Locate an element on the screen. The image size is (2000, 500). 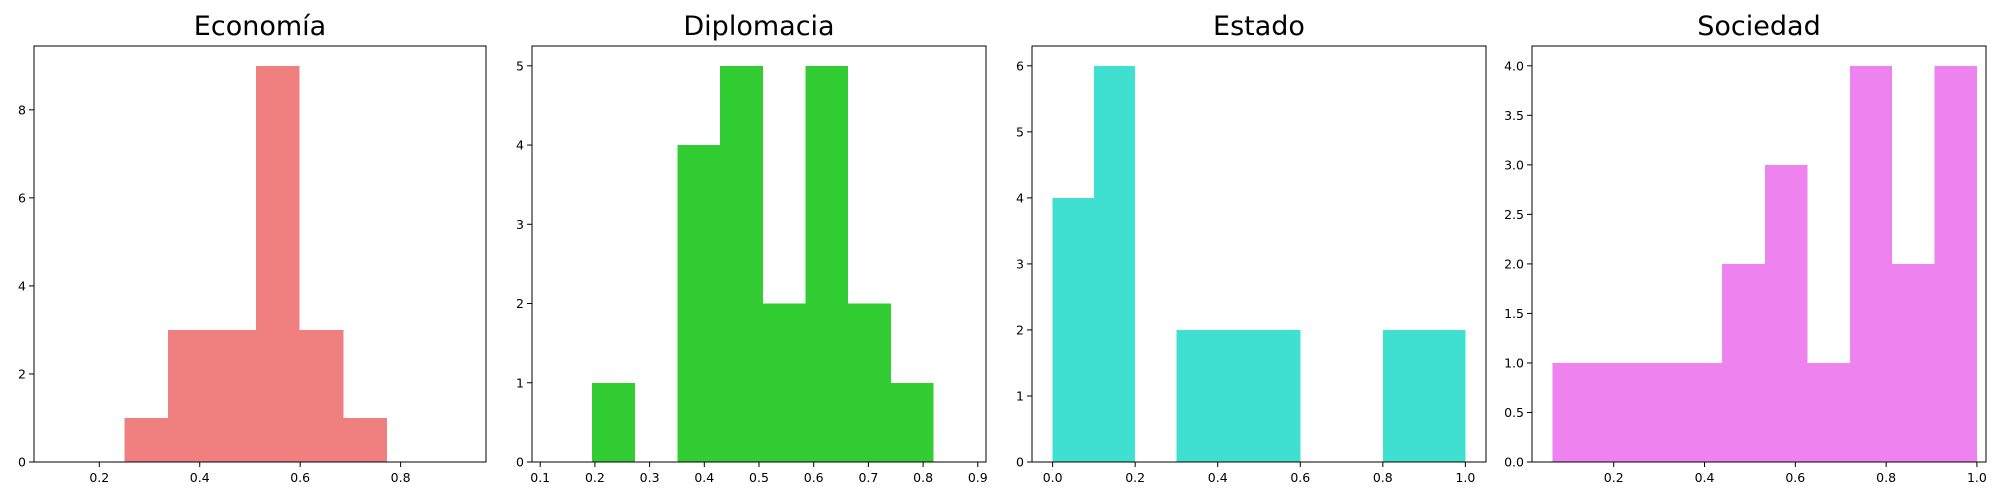
panel-title: Economía is located at coordinates (260, 26).